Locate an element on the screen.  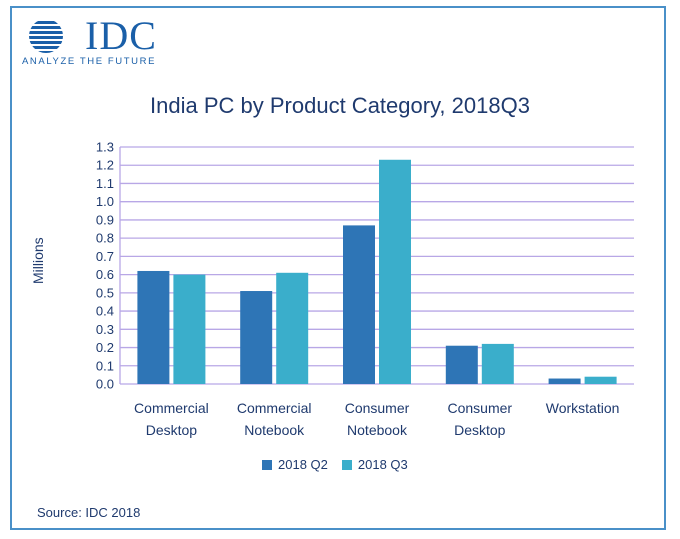
legend: 2018 Q2 2018 Q3 is located at coordinates (342, 464).